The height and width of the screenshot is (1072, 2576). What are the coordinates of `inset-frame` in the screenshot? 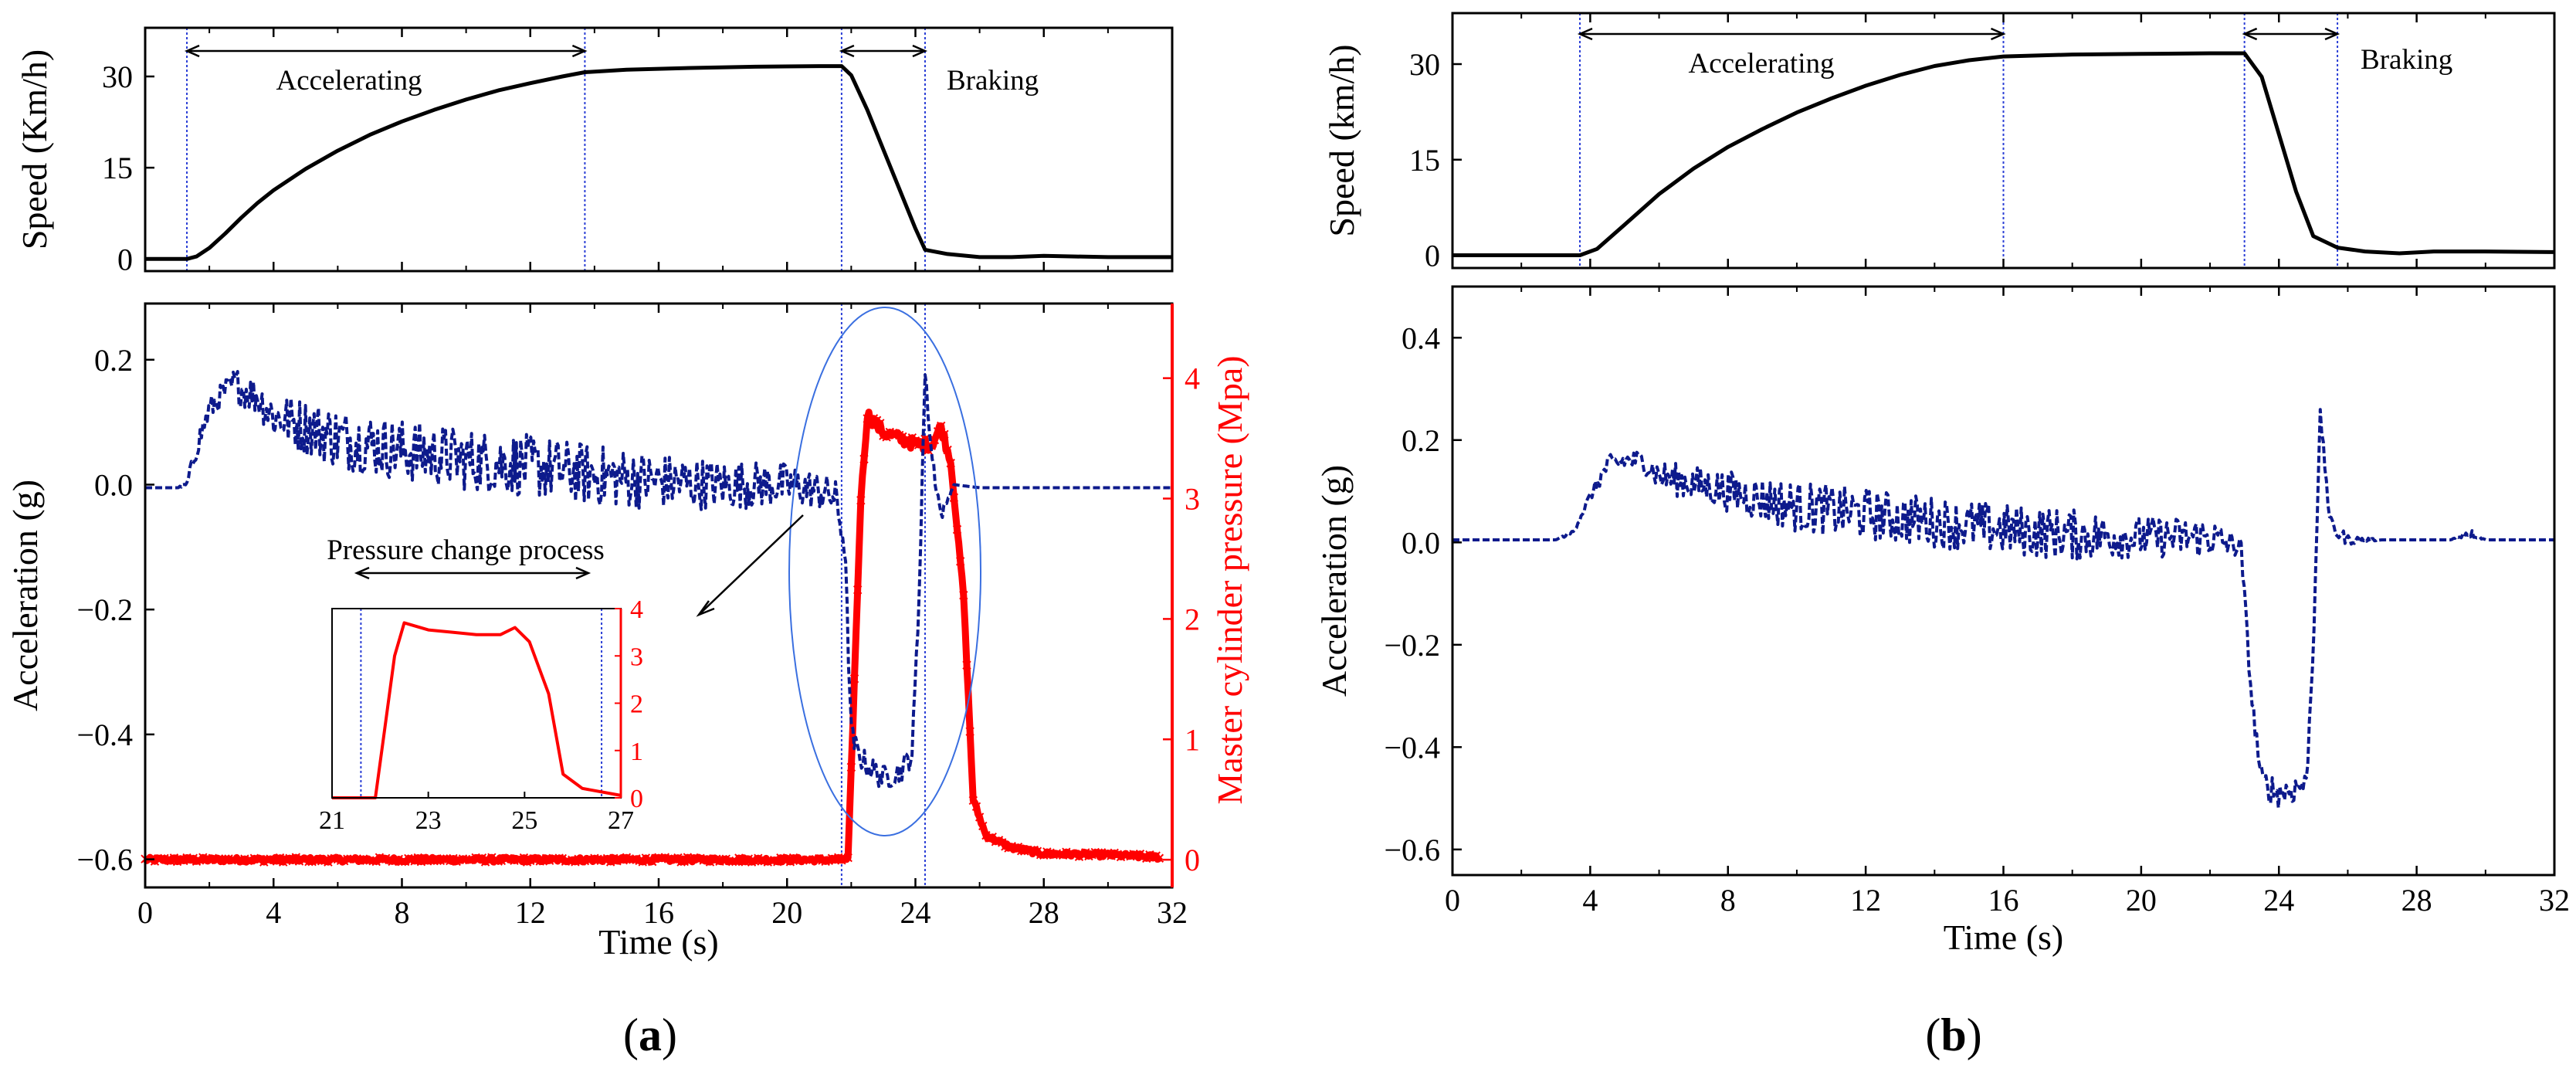 It's located at (476, 703).